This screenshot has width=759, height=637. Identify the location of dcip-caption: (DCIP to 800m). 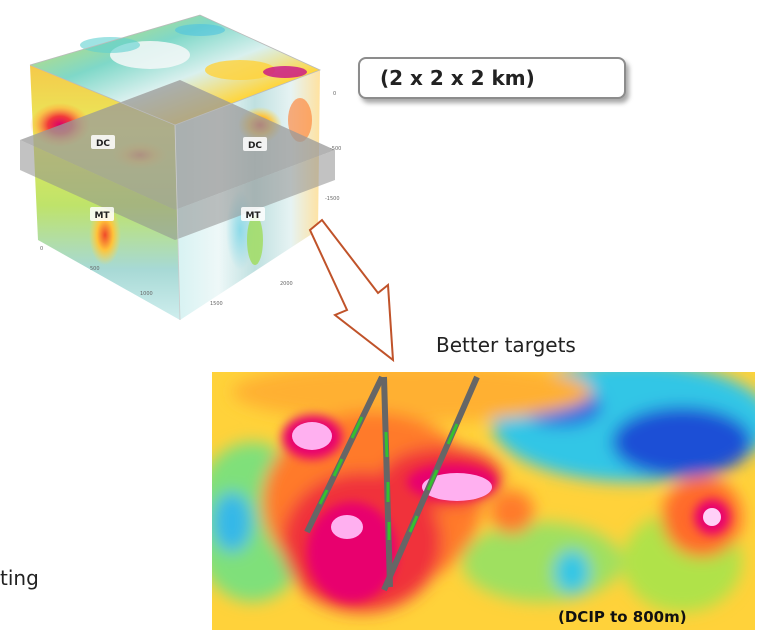
(622, 617).